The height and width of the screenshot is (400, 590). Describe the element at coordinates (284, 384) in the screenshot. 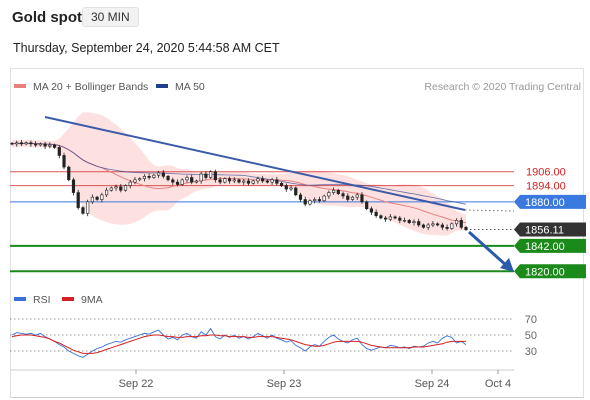

I see `x-tick-label: Sep 23` at that location.